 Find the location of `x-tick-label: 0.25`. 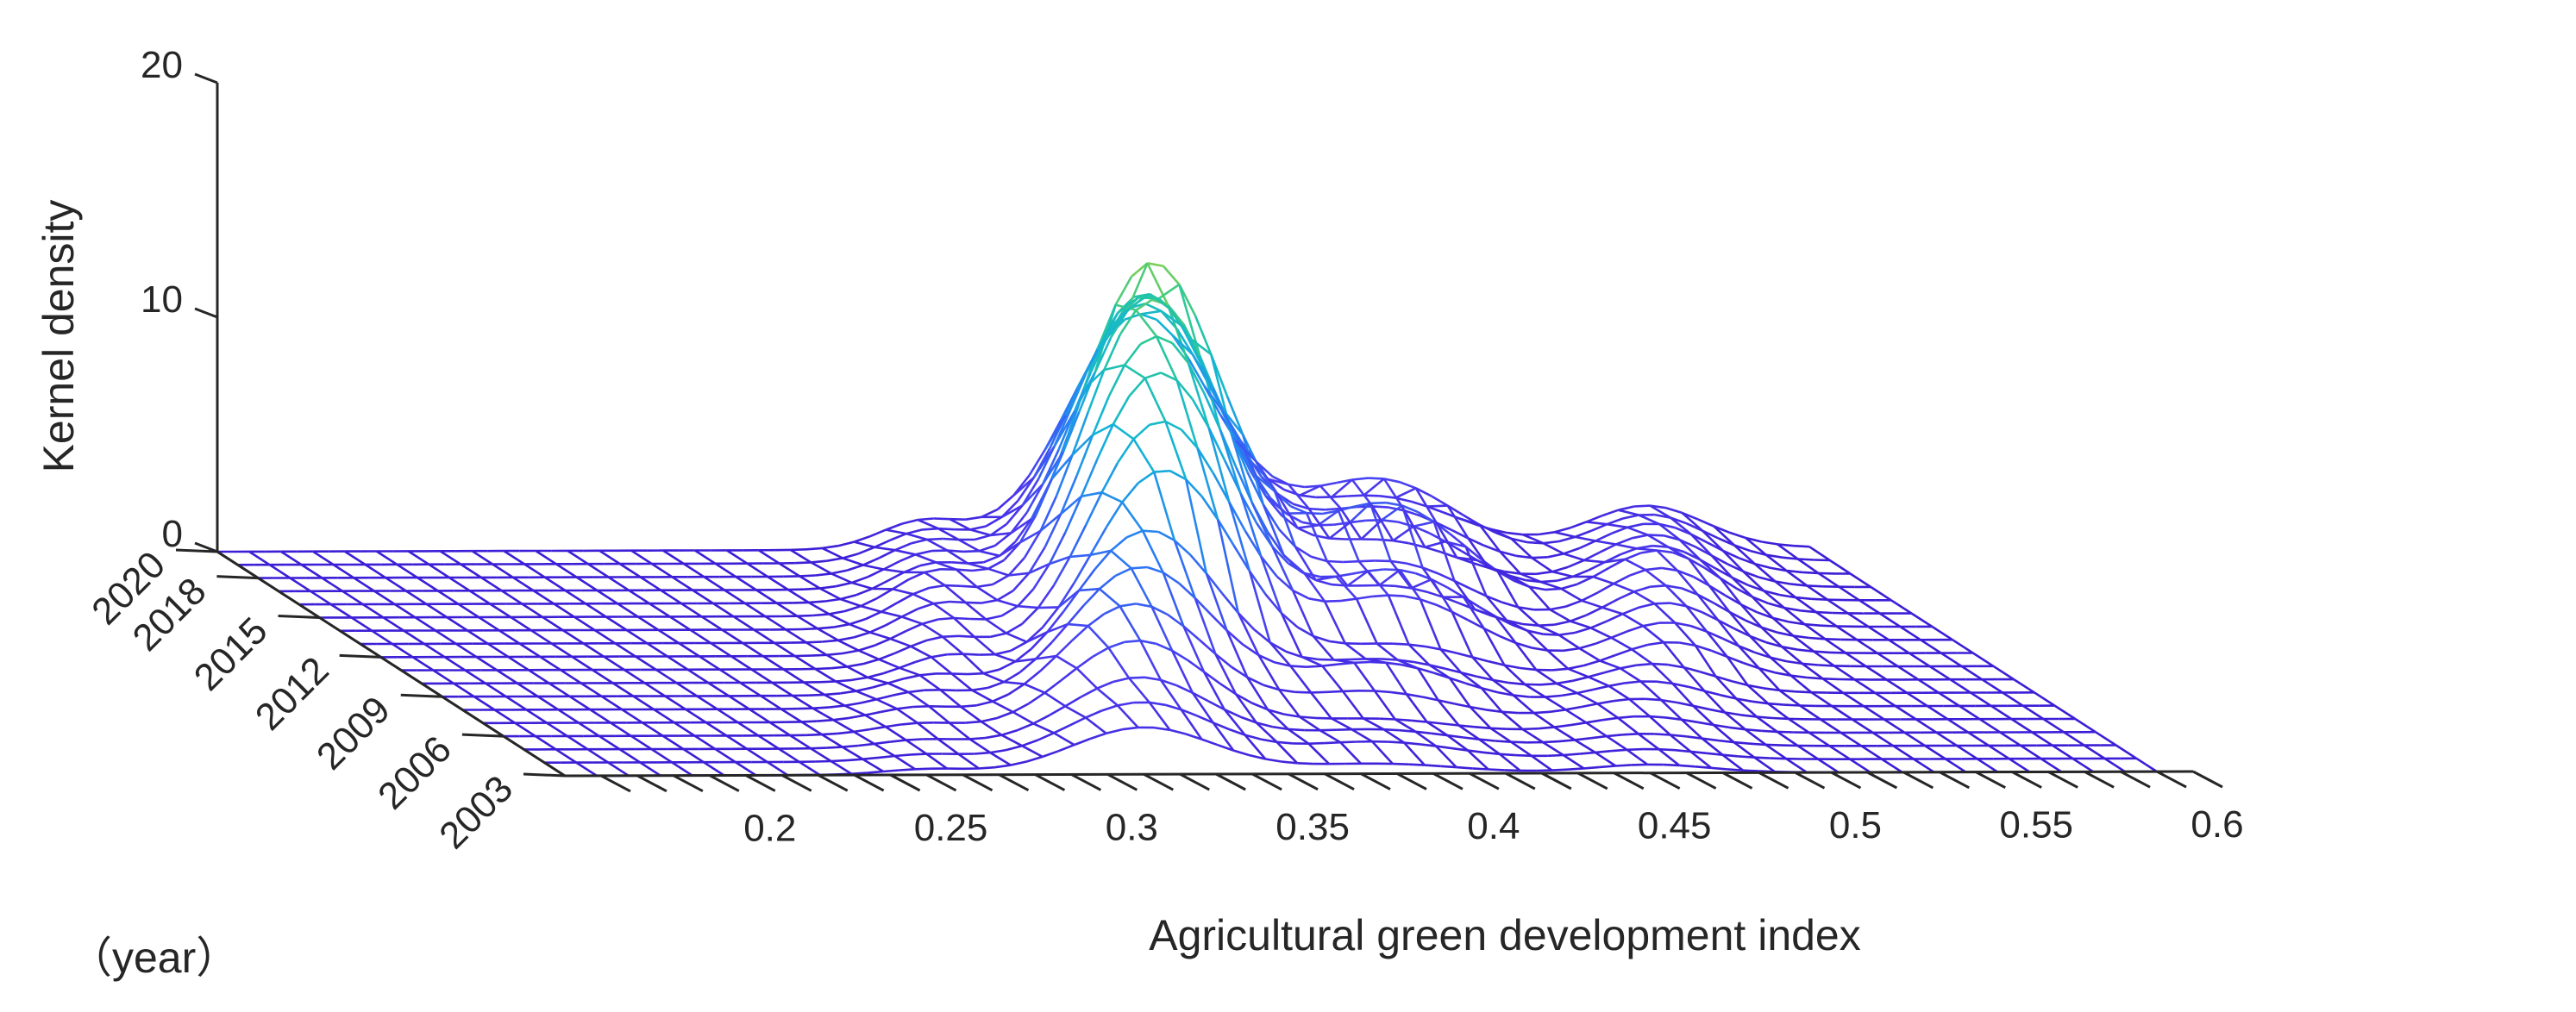

x-tick-label: 0.25 is located at coordinates (951, 828).